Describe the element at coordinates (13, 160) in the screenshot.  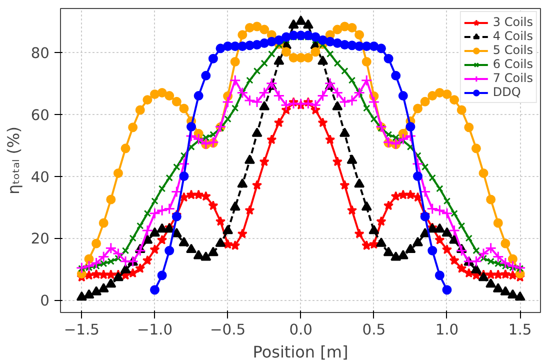
I see `y-axis-title: ηₜₒₜₐₗ (%)` at that location.